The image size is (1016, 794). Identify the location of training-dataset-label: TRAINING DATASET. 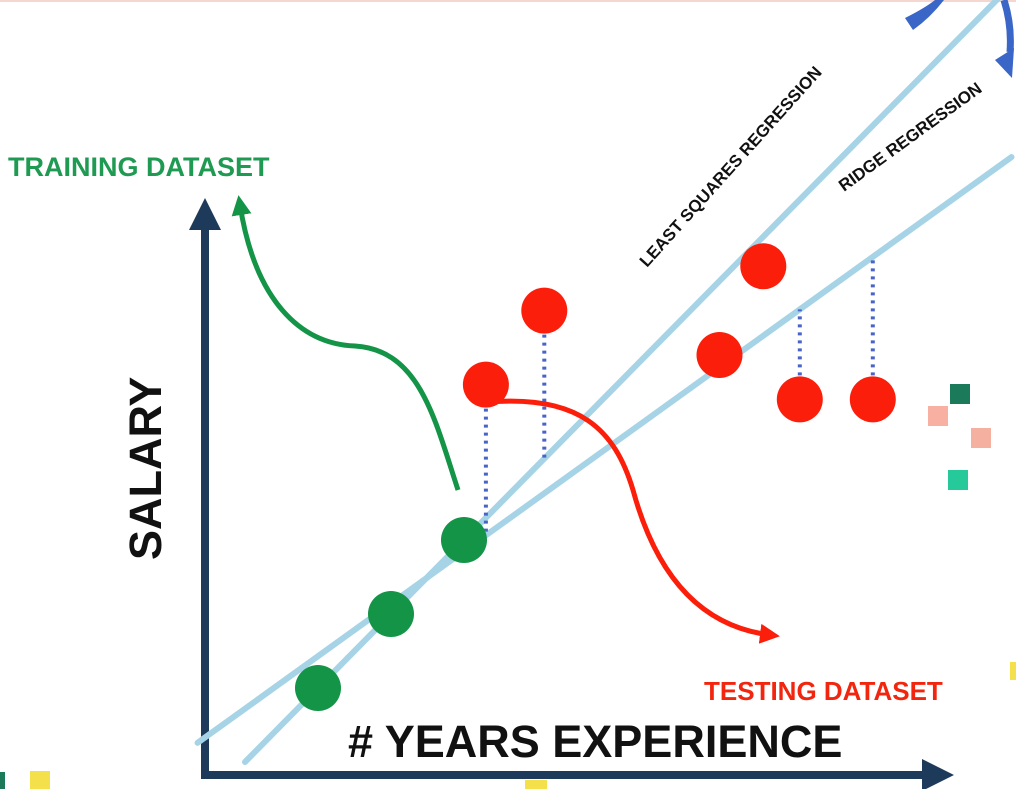
(139, 167).